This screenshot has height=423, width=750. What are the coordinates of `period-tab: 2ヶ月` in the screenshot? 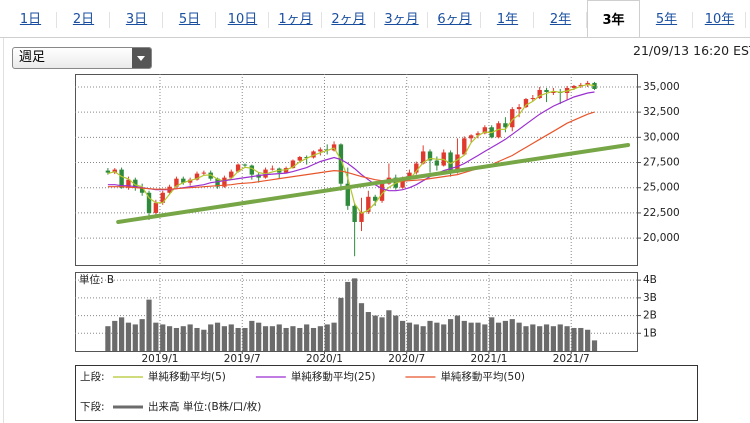 It's located at (348, 18).